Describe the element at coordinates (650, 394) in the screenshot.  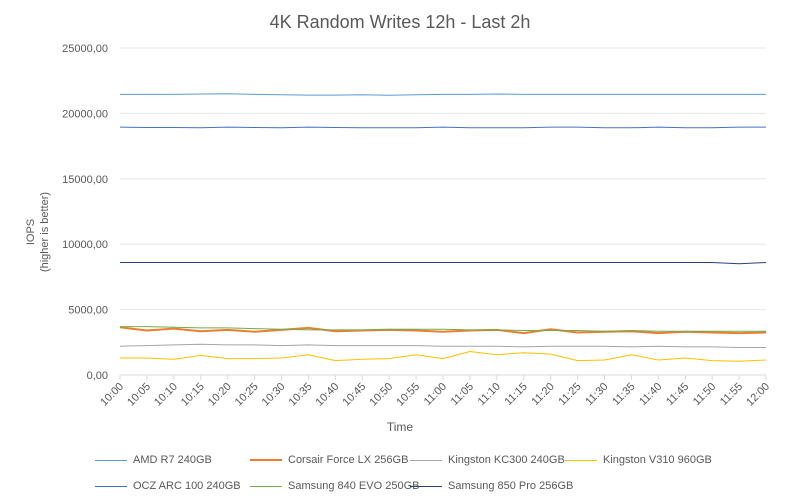
I see `x-tick-label: 11:40` at that location.